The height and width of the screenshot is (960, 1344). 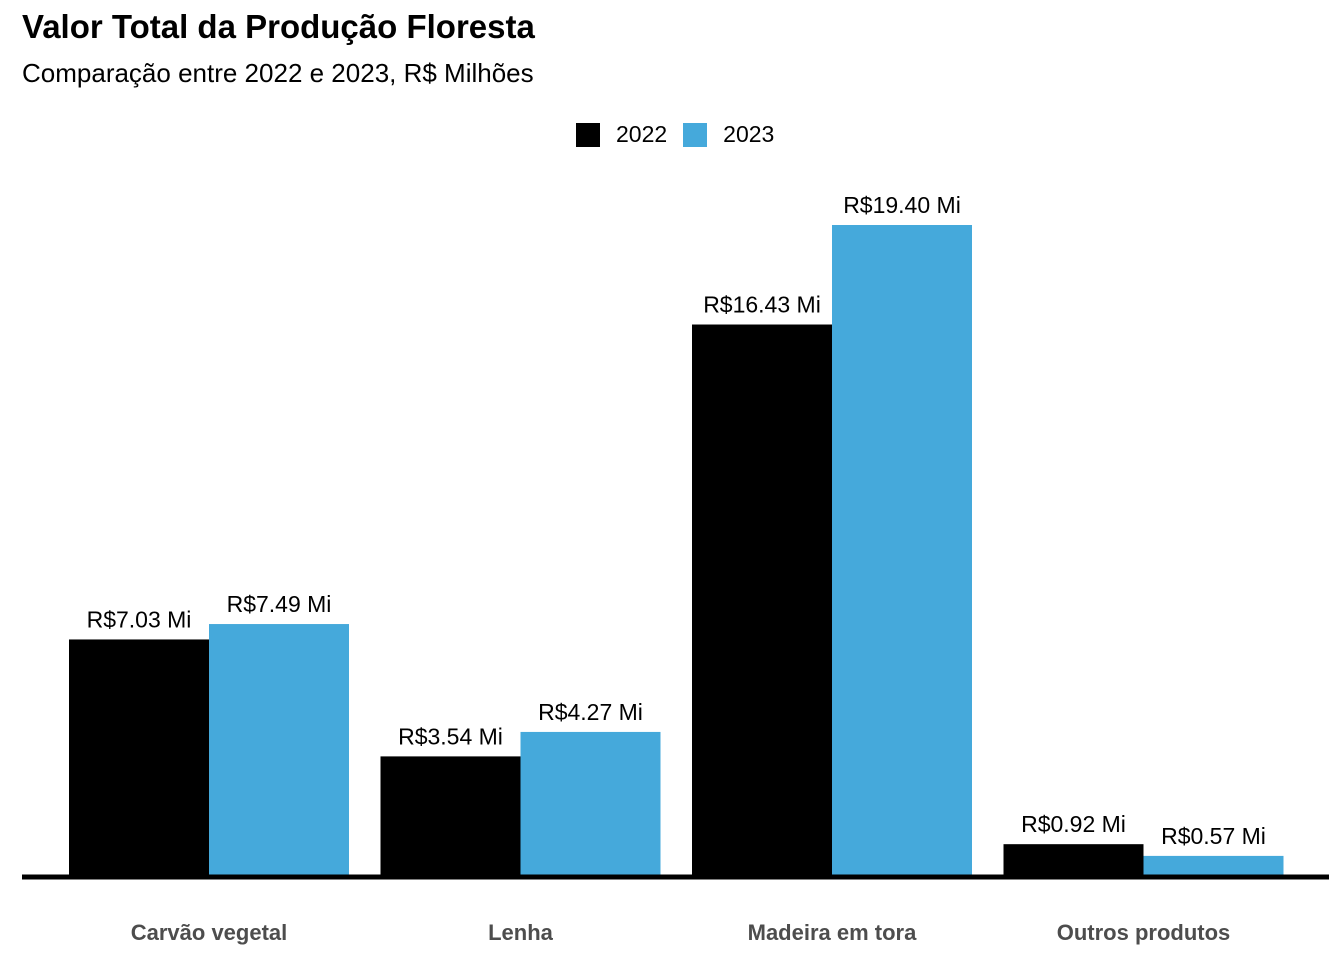 What do you see at coordinates (902, 205) in the screenshot?
I see `data-label-madeira-em-tora-2023: R$19.40 Mi` at bounding box center [902, 205].